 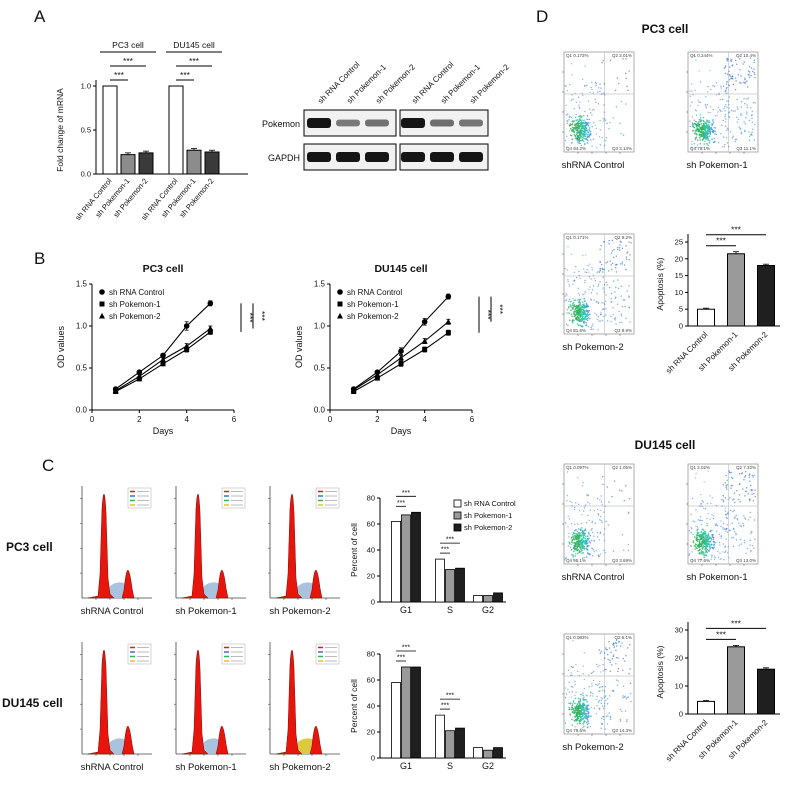 I want to click on svg-text: 5, so click(x=681, y=309).